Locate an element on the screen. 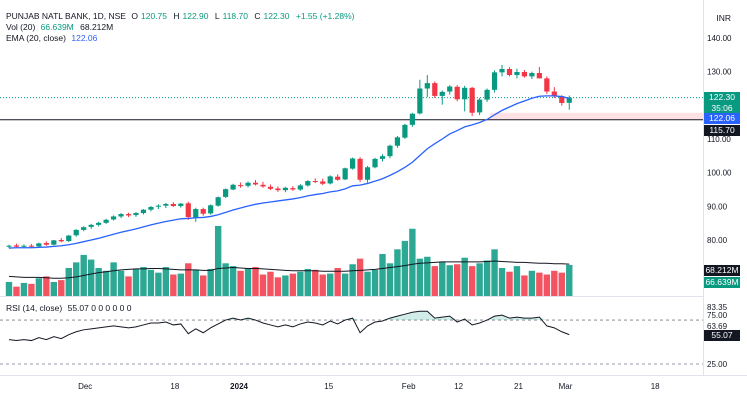 This screenshot has height=401, width=747. price-tick-label: 90.00 is located at coordinates (717, 206).